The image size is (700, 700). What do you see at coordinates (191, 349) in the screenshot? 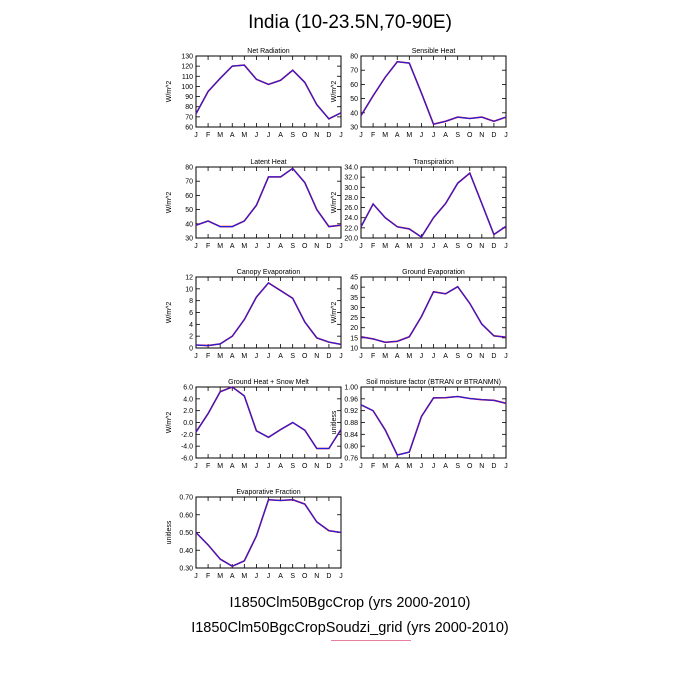
I see `y-tick-label: 0` at bounding box center [191, 349].